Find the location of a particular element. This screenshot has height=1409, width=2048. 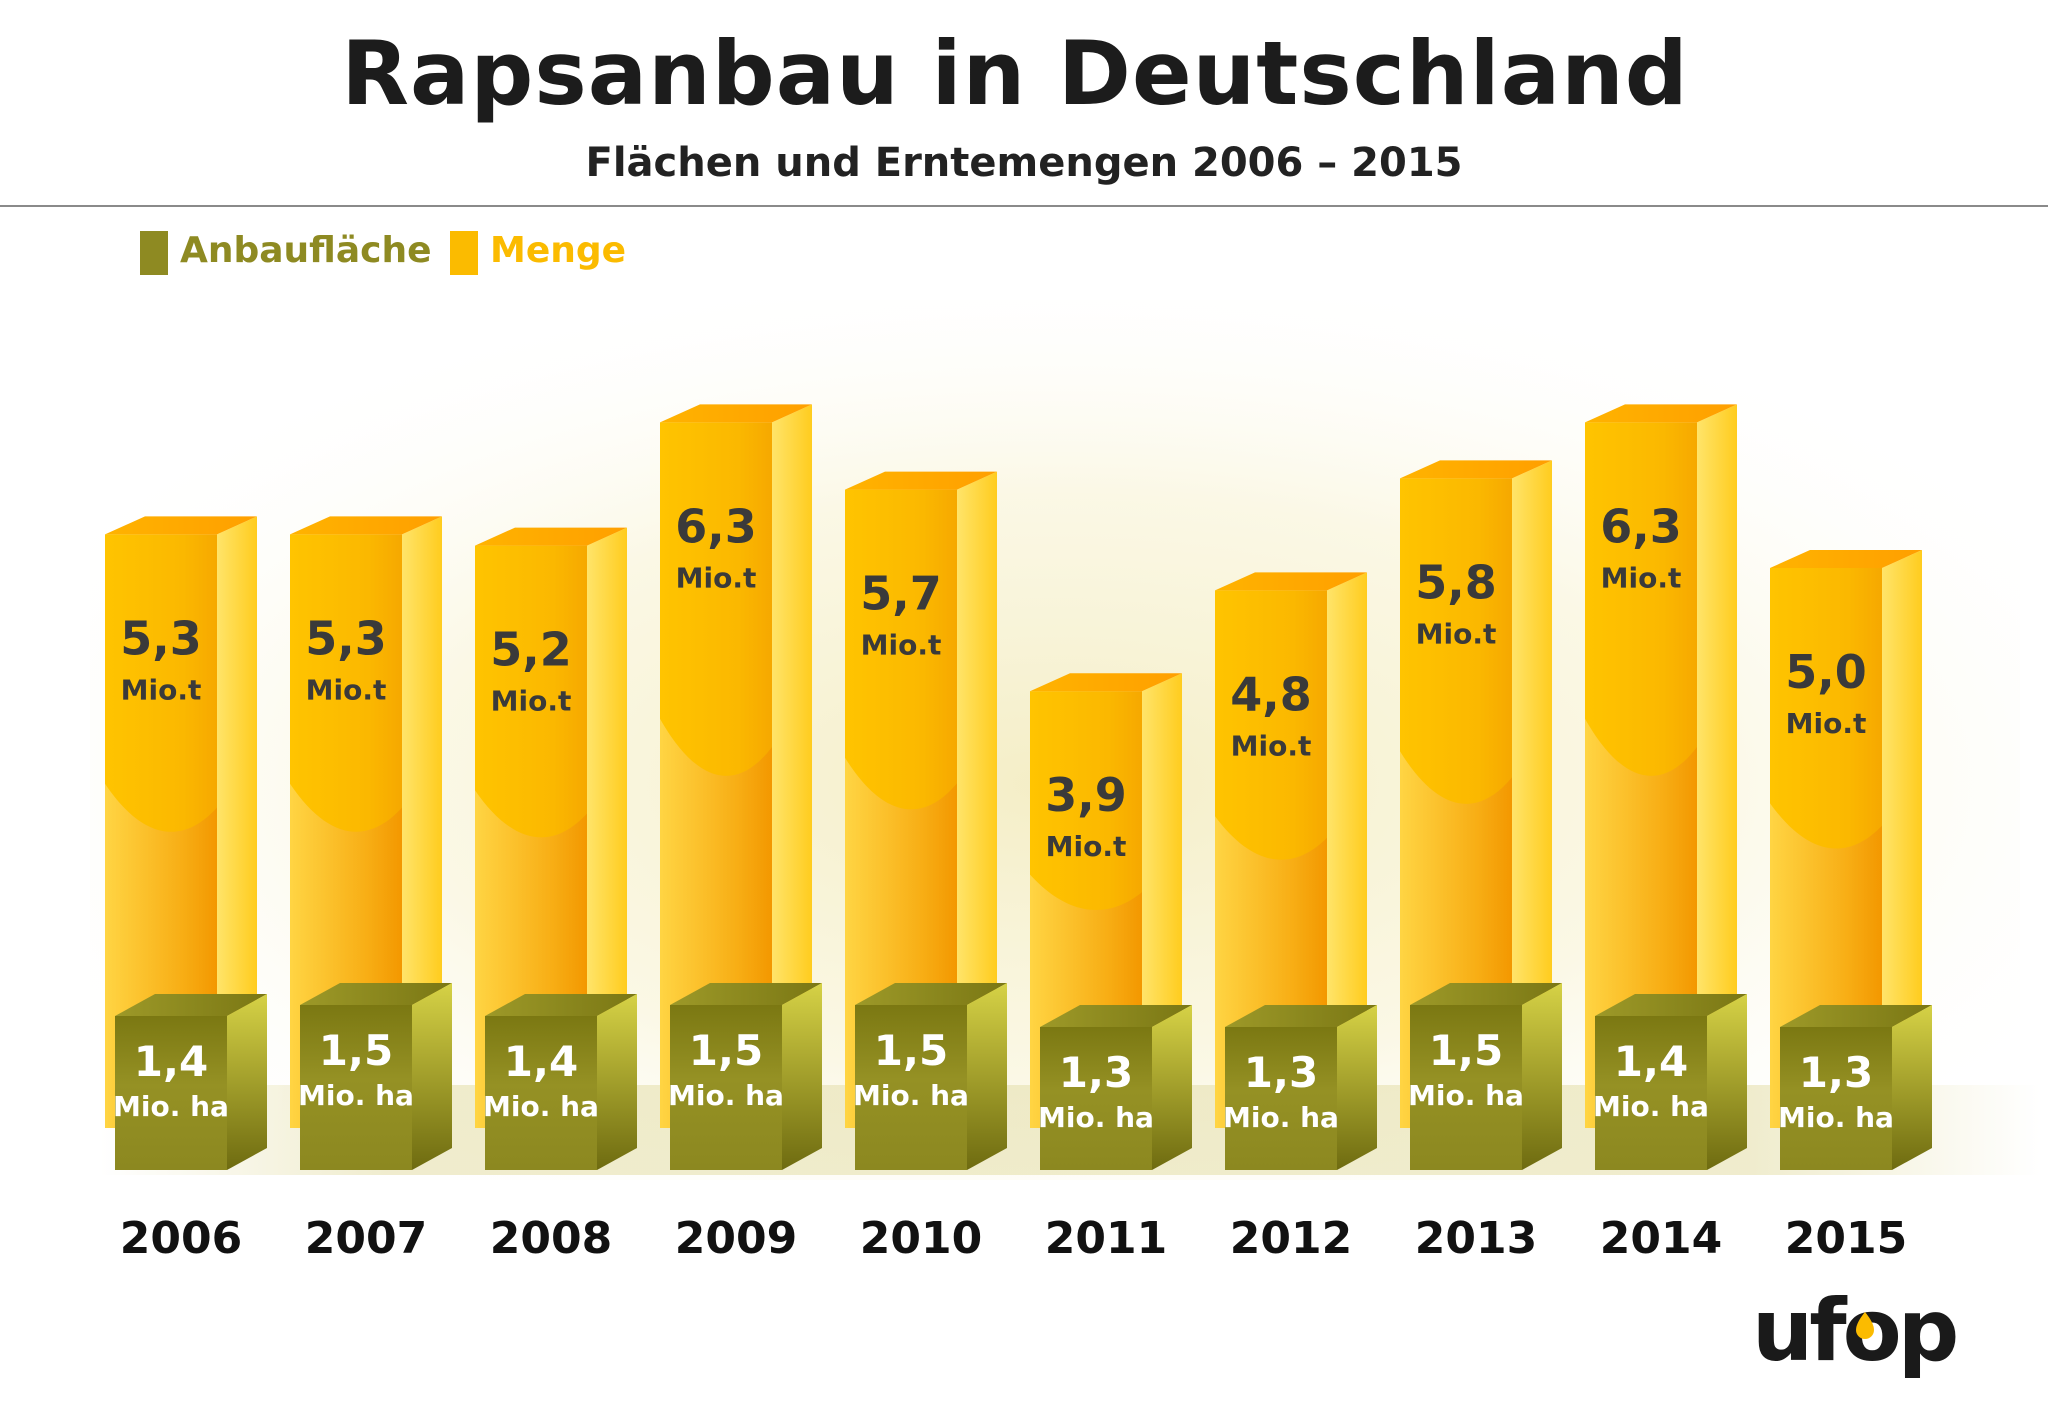

year-tick-label: 2007 is located at coordinates (366, 1238).